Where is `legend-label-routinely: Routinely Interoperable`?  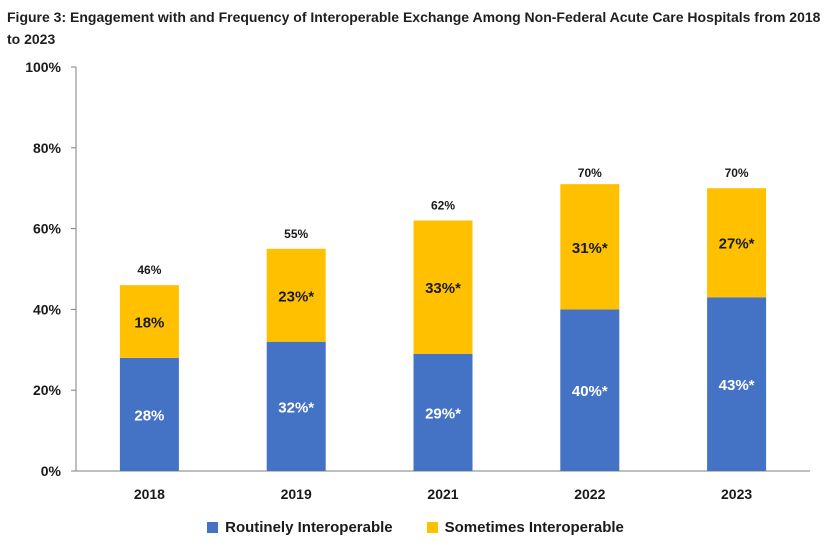
legend-label-routinely: Routinely Interoperable is located at coordinates (309, 527).